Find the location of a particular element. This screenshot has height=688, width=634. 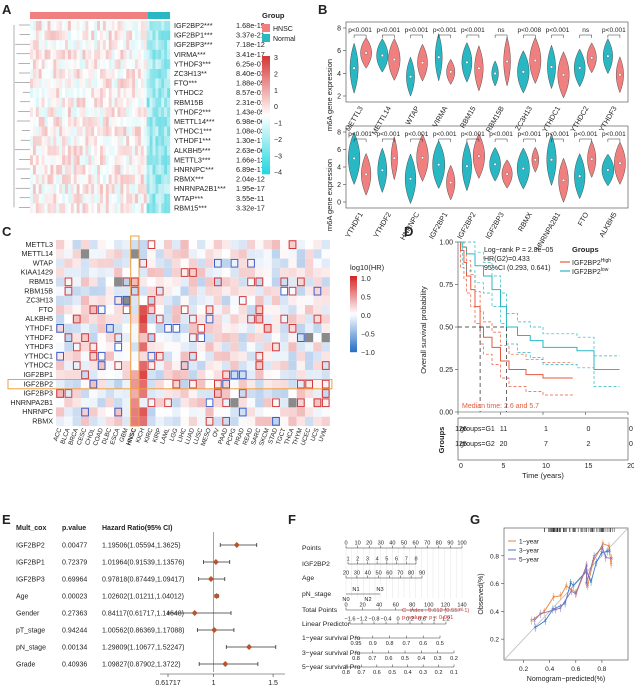

c-gene-label: IGF2BP3 is located at coordinates (38, 393).